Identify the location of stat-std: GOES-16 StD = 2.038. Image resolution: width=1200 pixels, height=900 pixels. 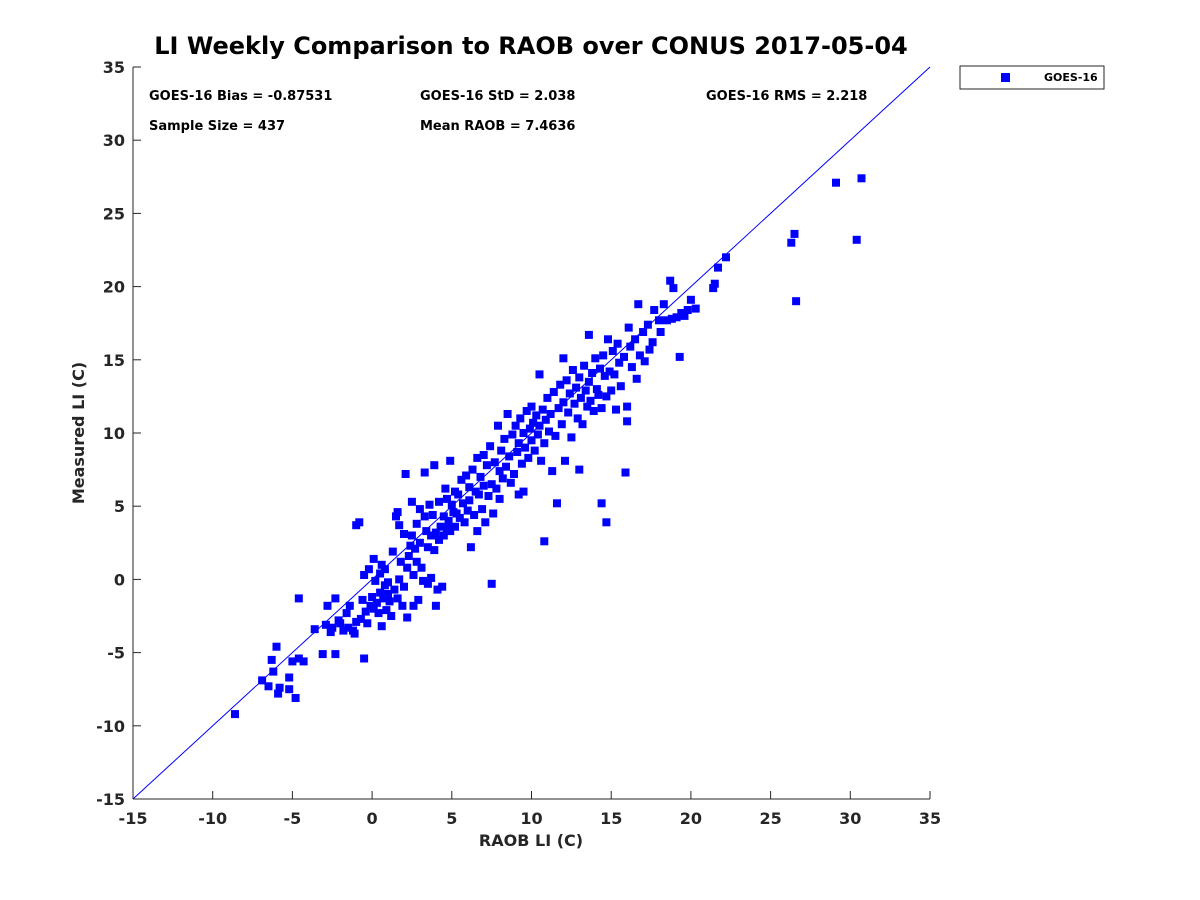
(497, 96).